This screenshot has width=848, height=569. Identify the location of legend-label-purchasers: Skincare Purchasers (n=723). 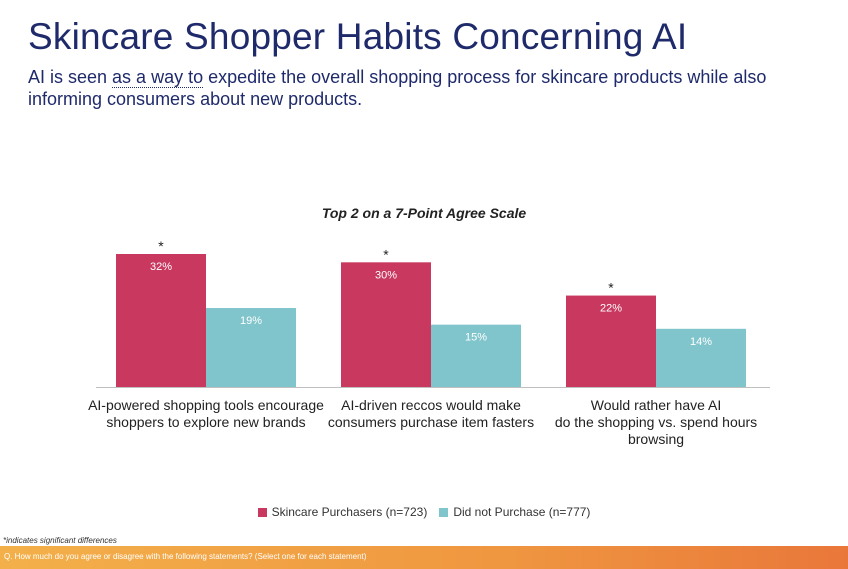
(349, 512).